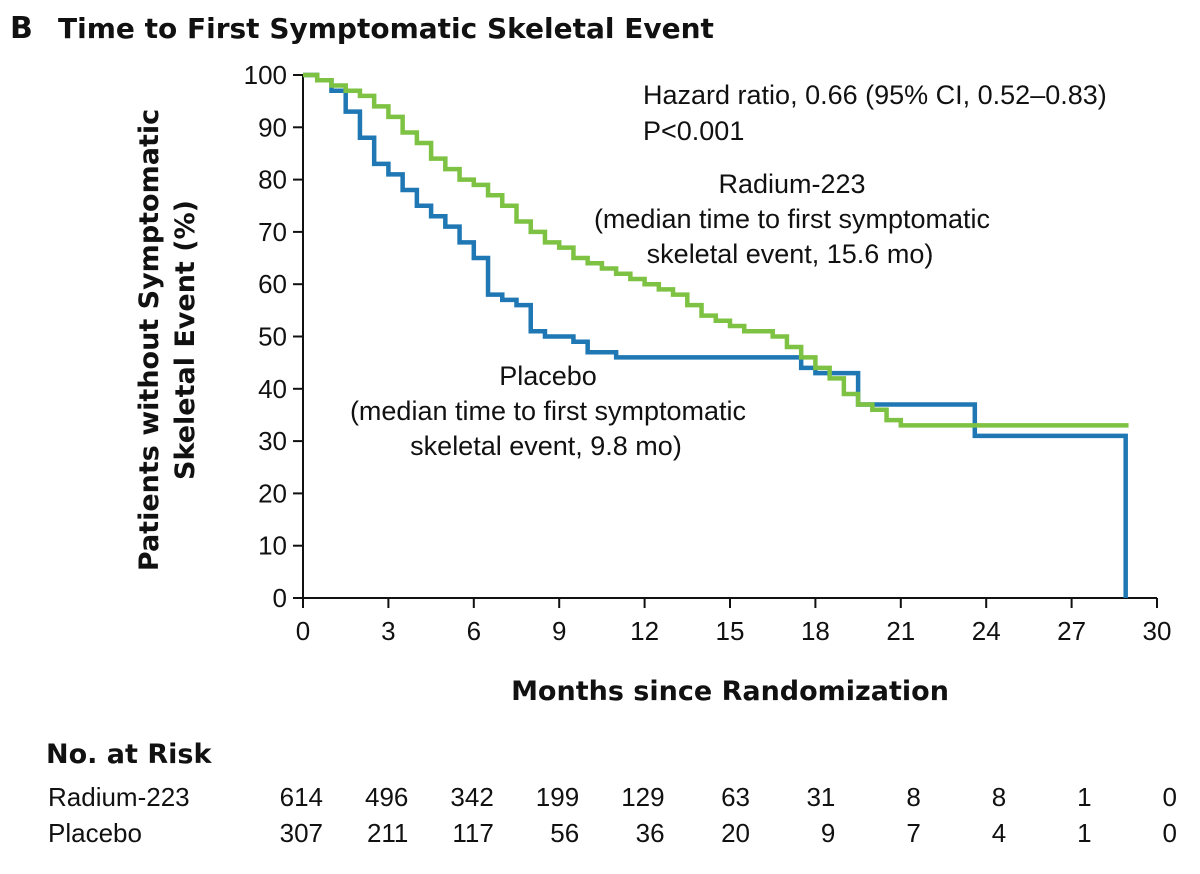 This screenshot has height=874, width=1200. What do you see at coordinates (735, 833) in the screenshot?
I see `risk-value: 20` at bounding box center [735, 833].